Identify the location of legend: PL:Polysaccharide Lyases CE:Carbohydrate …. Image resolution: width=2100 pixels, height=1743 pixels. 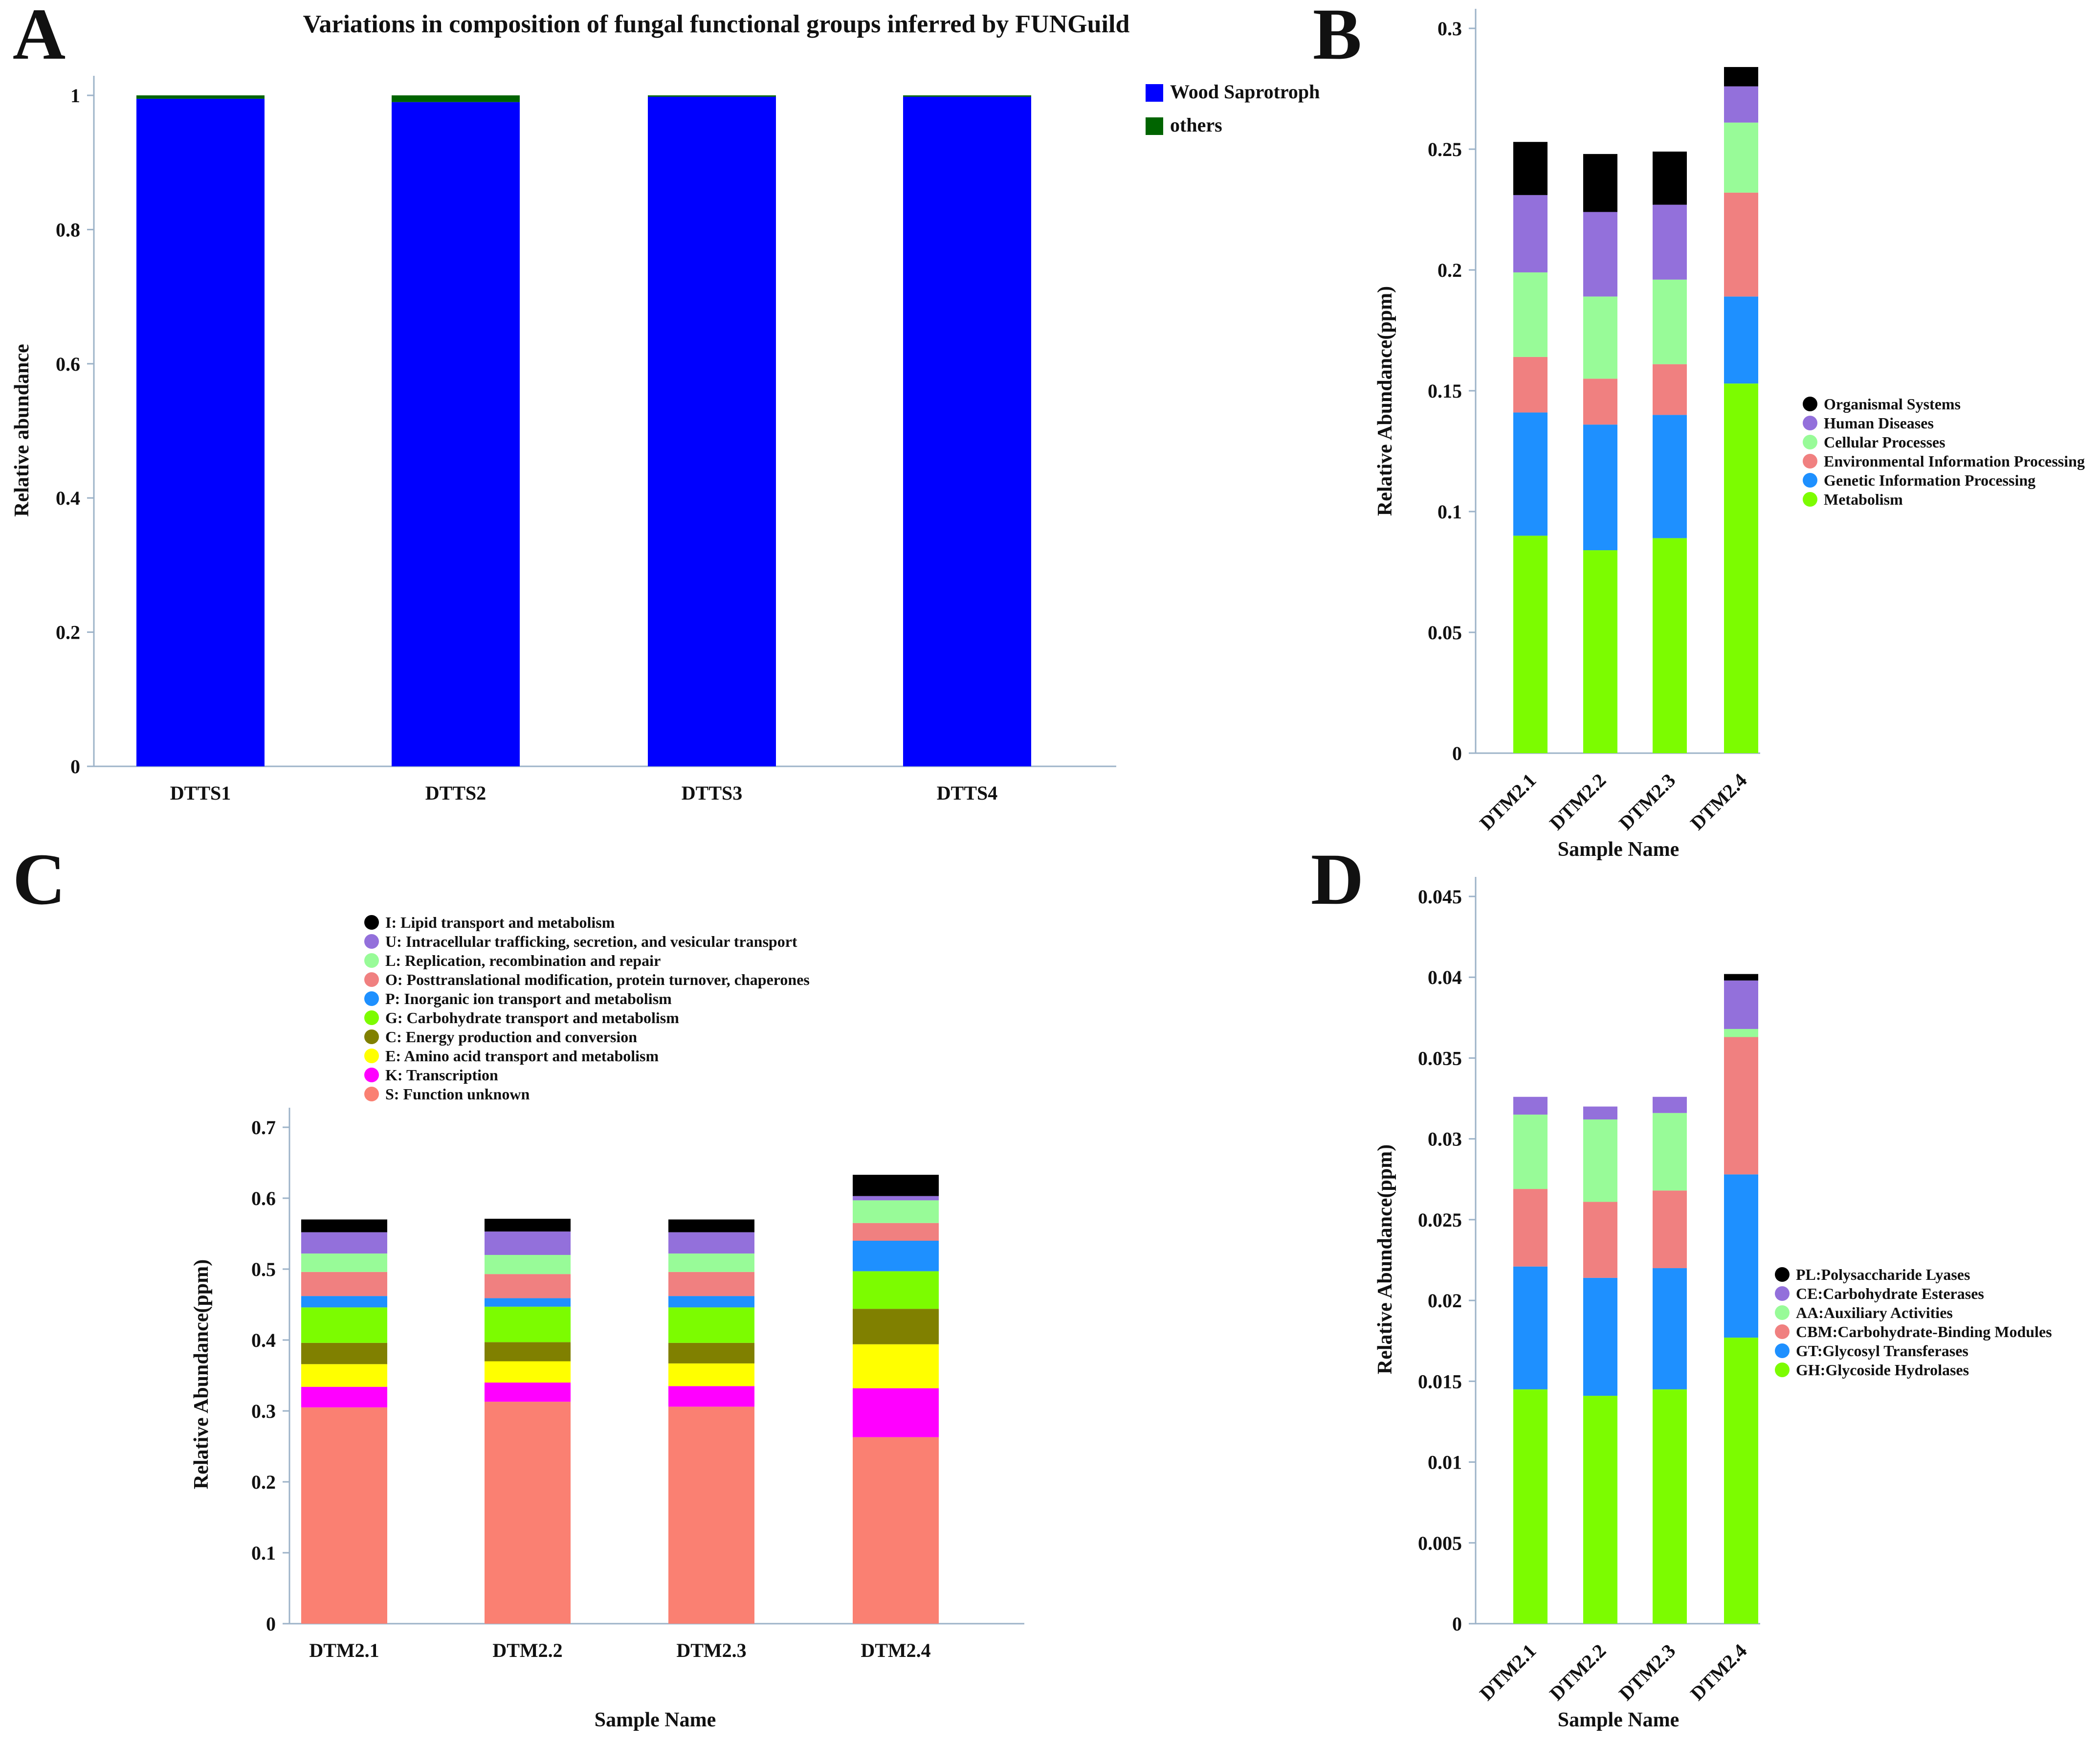
(1913, 1322).